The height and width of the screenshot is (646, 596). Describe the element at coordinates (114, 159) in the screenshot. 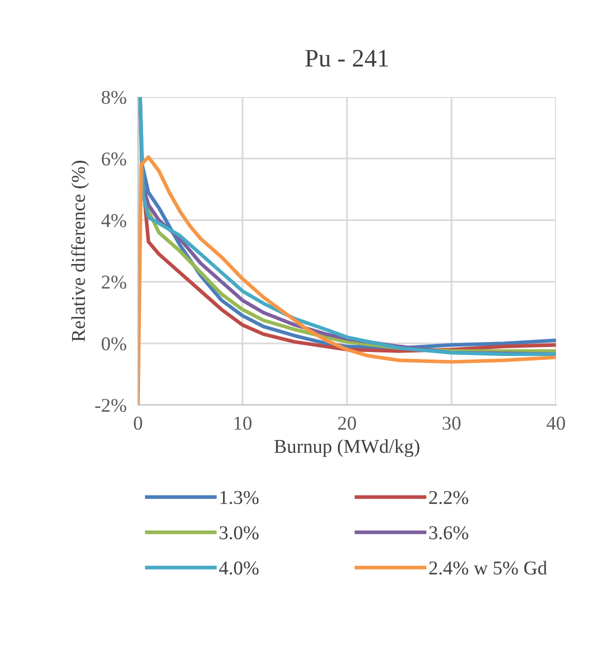

I see `y-tick-label: 6%` at that location.